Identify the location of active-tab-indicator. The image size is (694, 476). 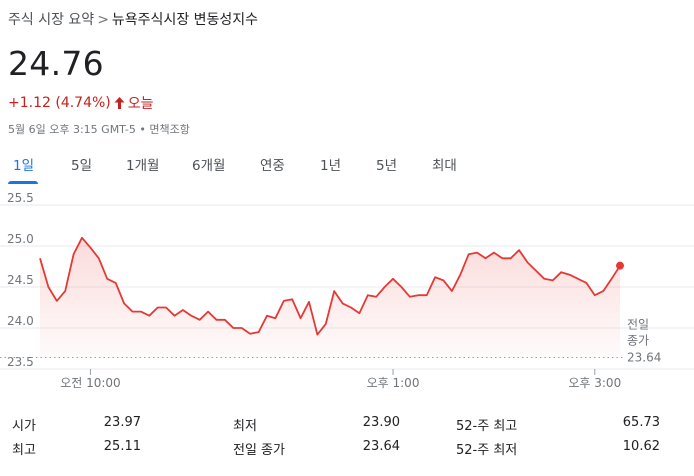
(23, 182).